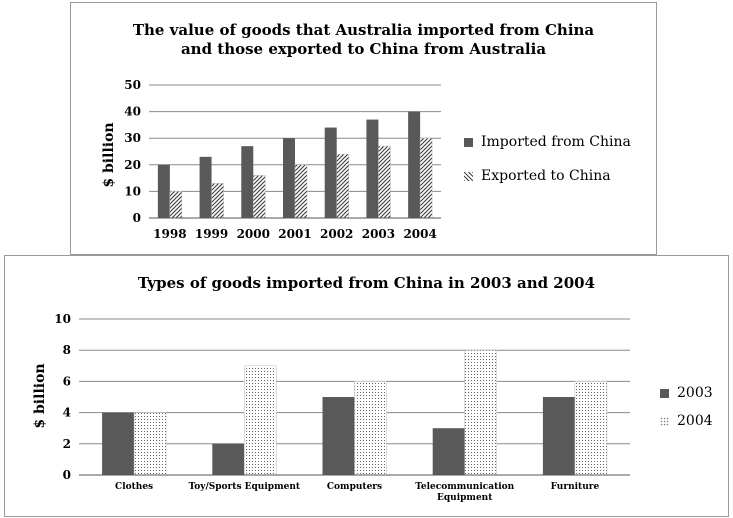 The width and height of the screenshot is (733, 518). What do you see at coordinates (132, 191) in the screenshot?
I see `chart1-ytick-label: 10` at bounding box center [132, 191].